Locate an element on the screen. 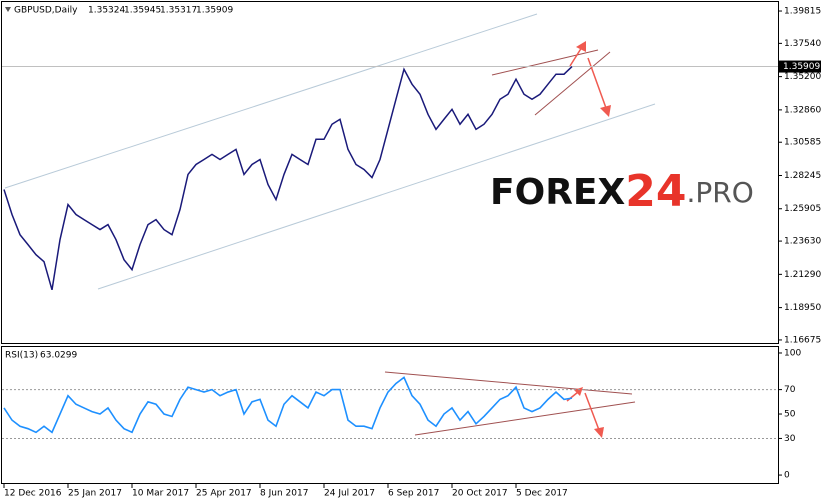 The image size is (824, 504). y-tick-label: 1.37540 is located at coordinates (802, 44).